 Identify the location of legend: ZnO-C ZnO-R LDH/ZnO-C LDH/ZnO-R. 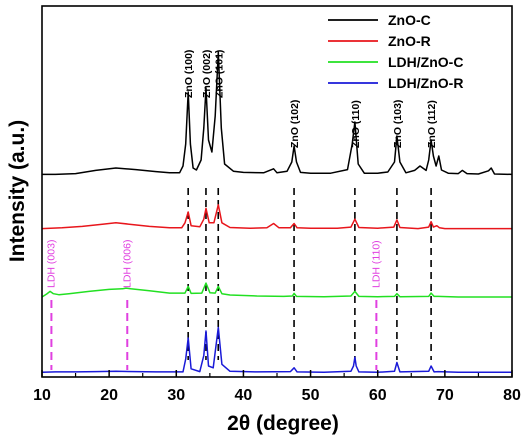
(395, 51).